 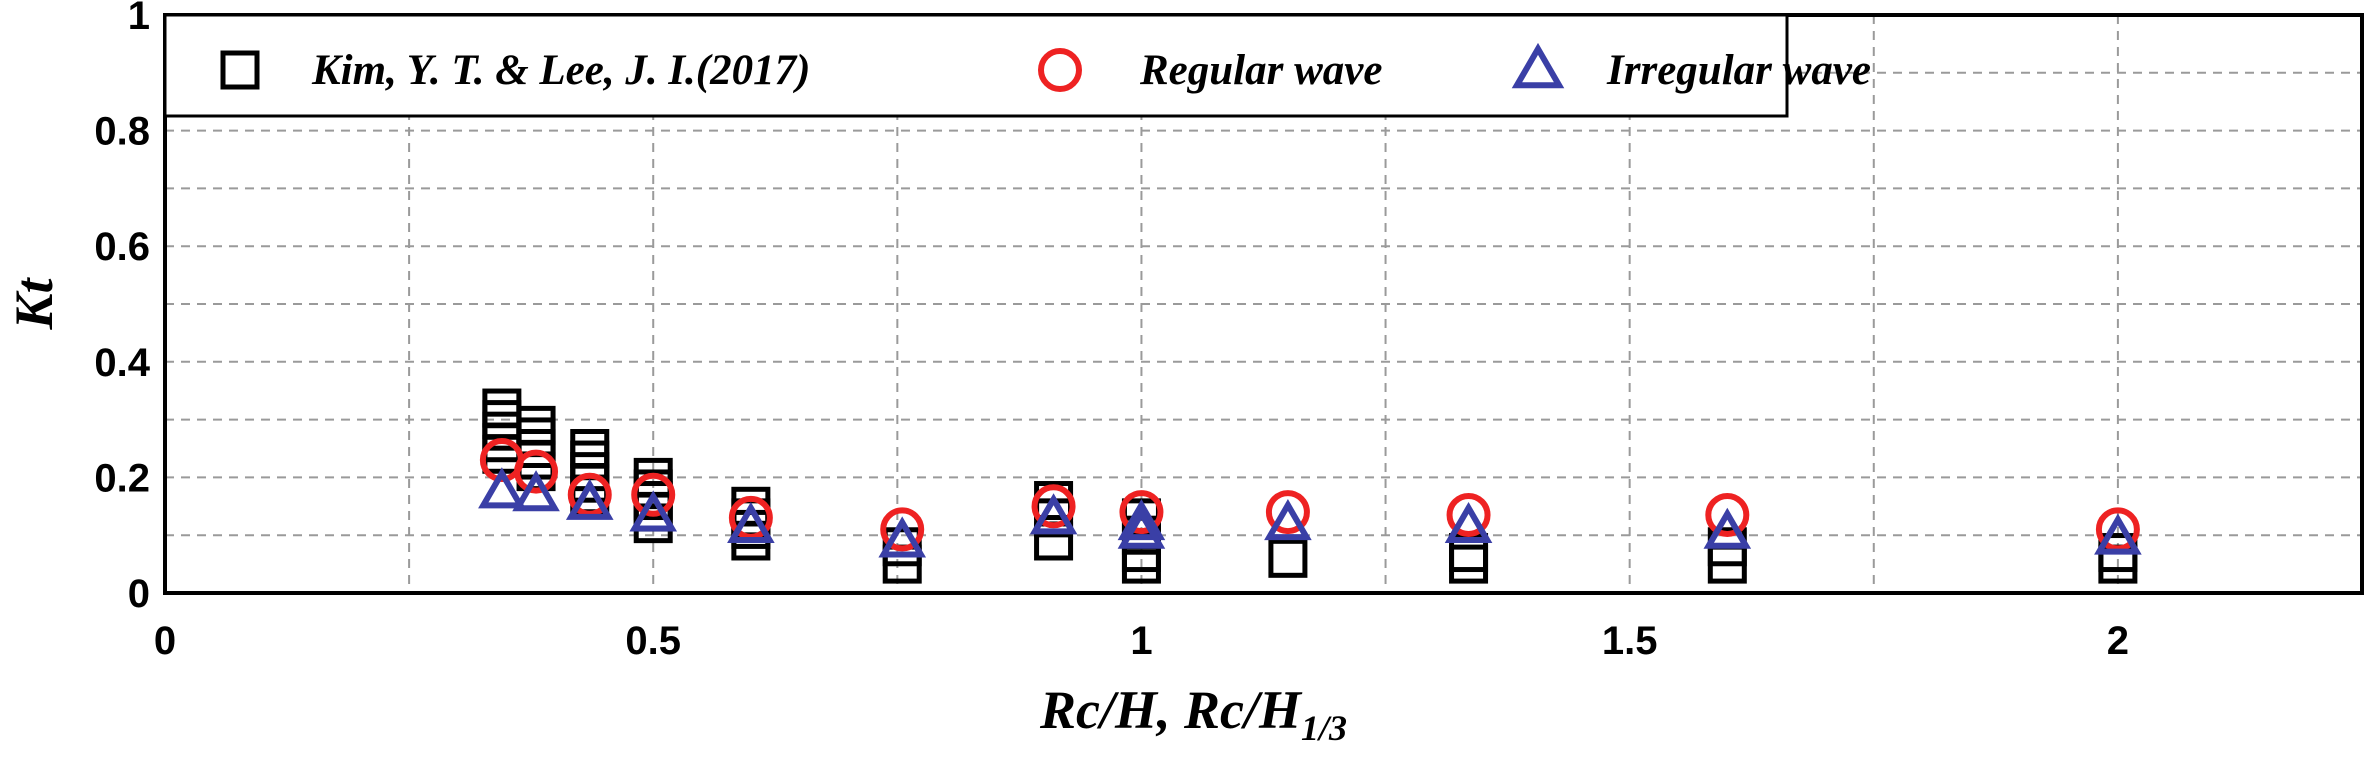 I want to click on x-tick-label: 1.5, so click(x=1630, y=641).